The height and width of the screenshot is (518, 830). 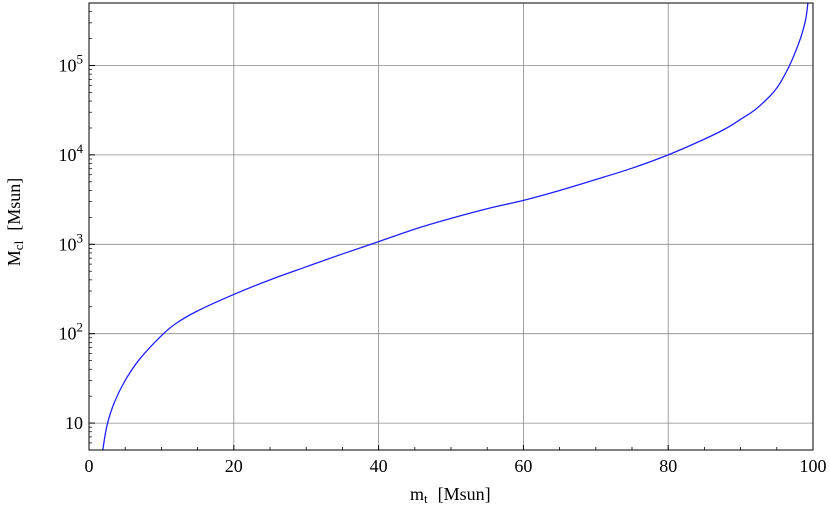 What do you see at coordinates (234, 466) in the screenshot?
I see `x-tick-label: 20` at bounding box center [234, 466].